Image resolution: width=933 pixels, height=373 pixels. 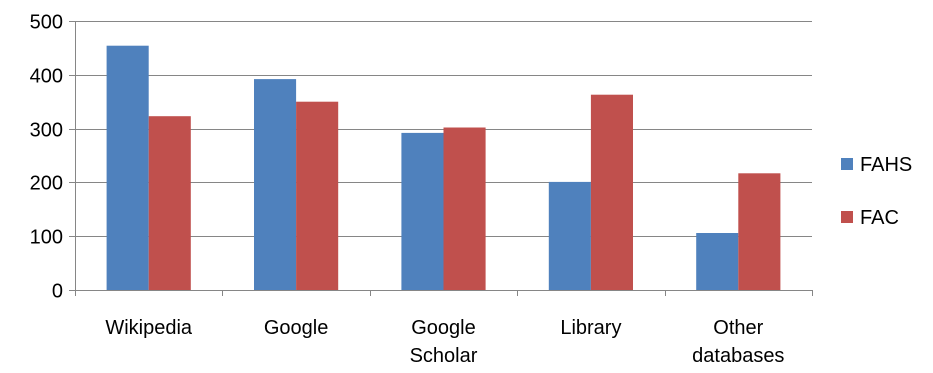 I want to click on y-tick-label: 0, so click(x=57, y=292).